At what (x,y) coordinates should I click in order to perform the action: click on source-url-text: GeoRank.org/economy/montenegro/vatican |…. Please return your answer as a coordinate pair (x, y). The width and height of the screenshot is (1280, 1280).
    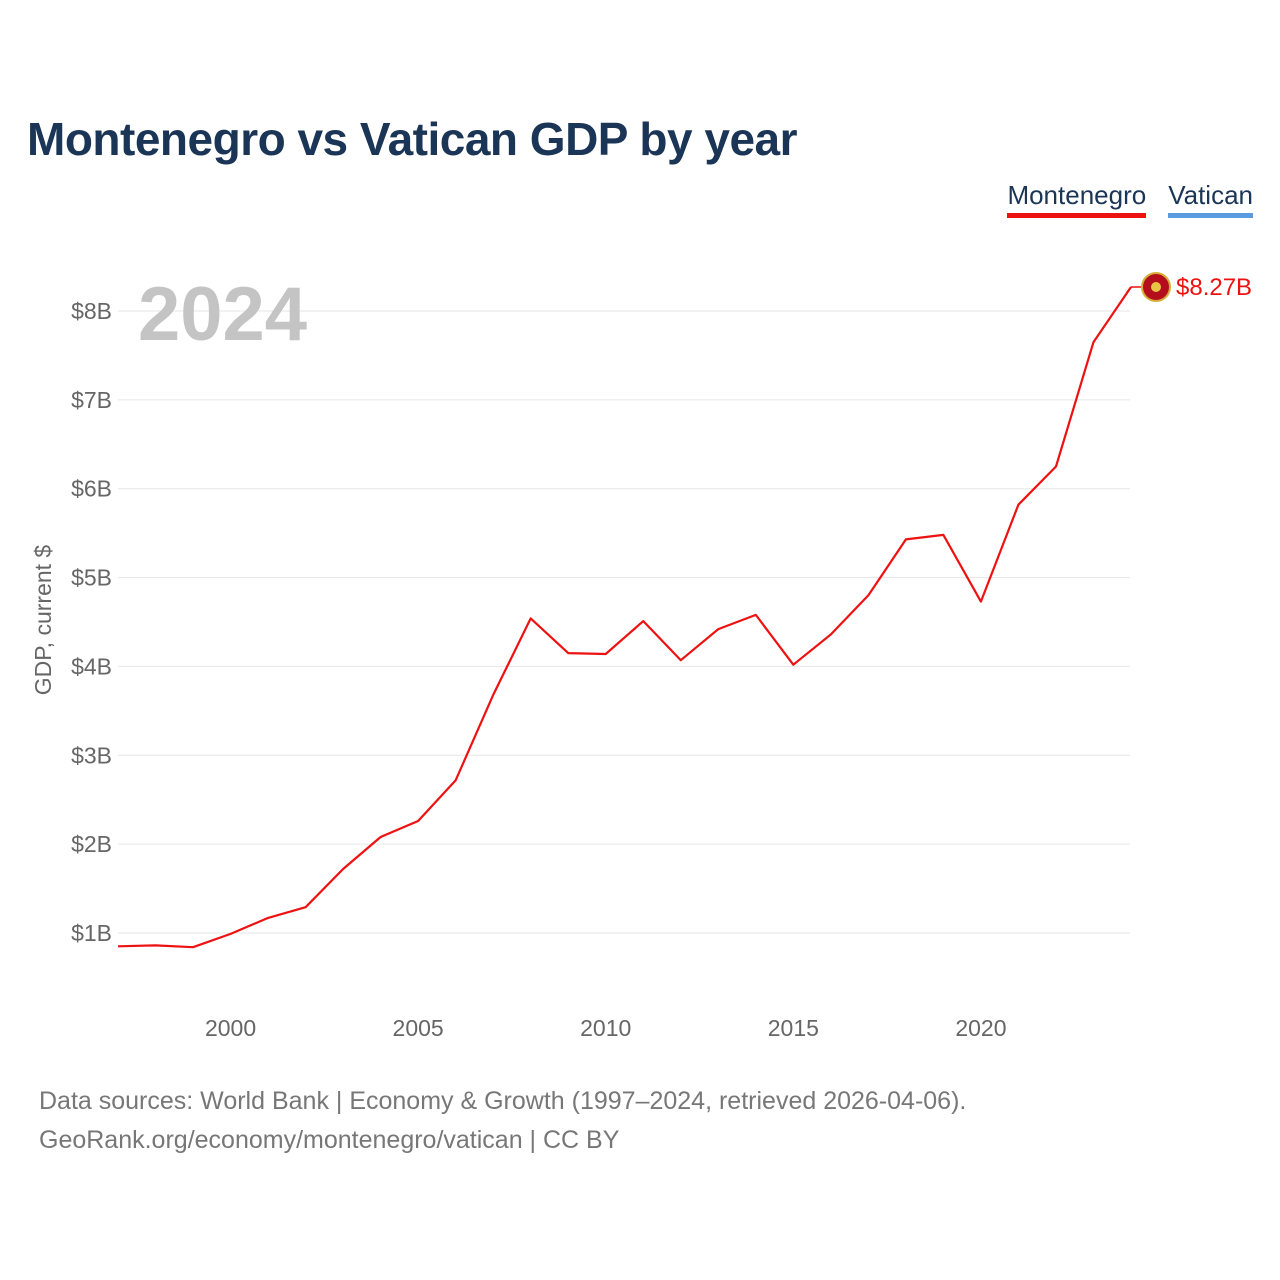
    Looking at the image, I should click on (329, 1140).